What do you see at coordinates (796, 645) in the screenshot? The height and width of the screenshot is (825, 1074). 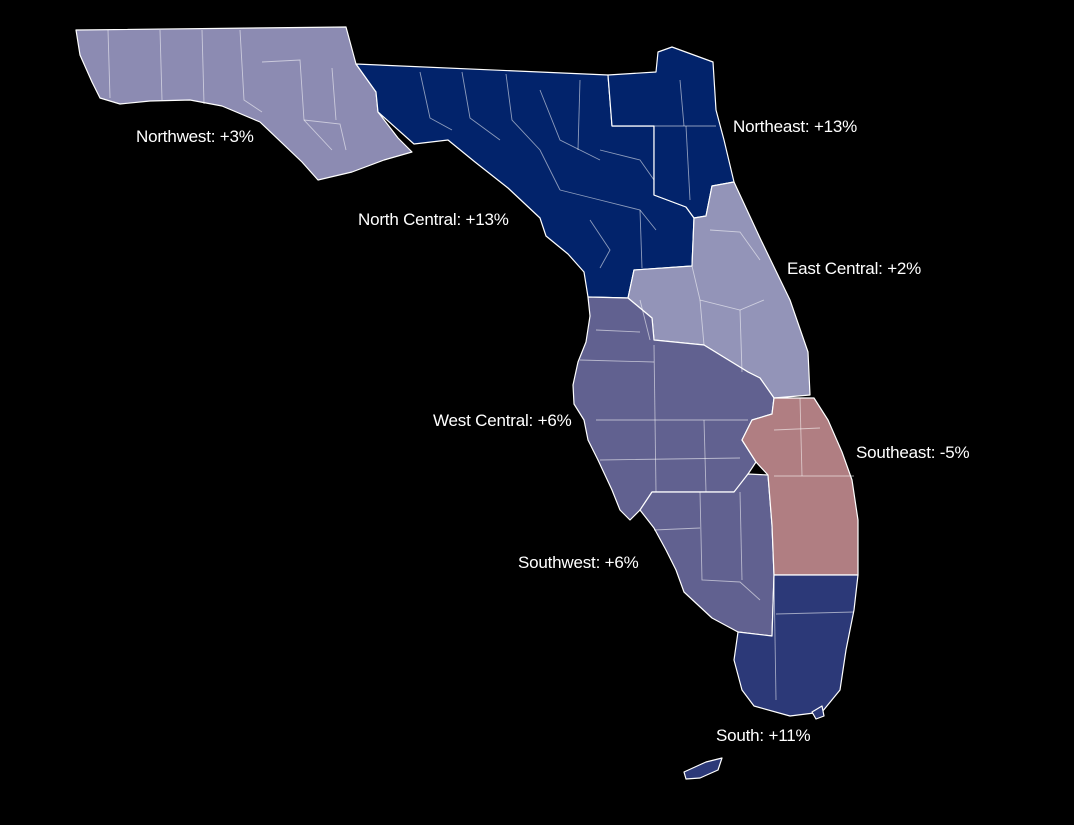 I see `region-south` at bounding box center [796, 645].